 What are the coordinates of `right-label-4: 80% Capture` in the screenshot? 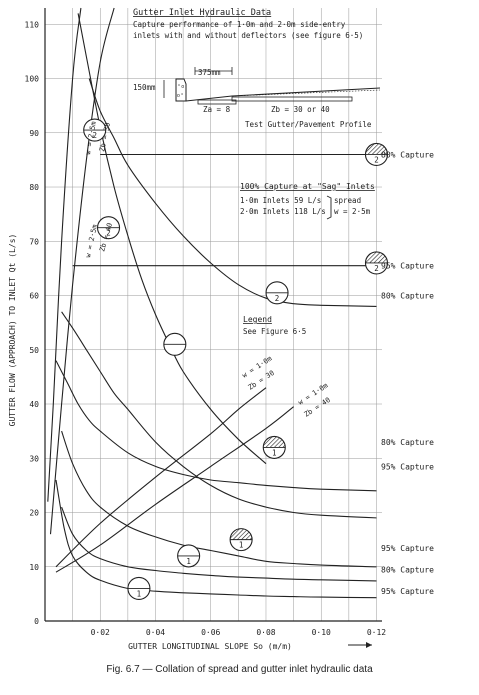 It's located at (407, 442).